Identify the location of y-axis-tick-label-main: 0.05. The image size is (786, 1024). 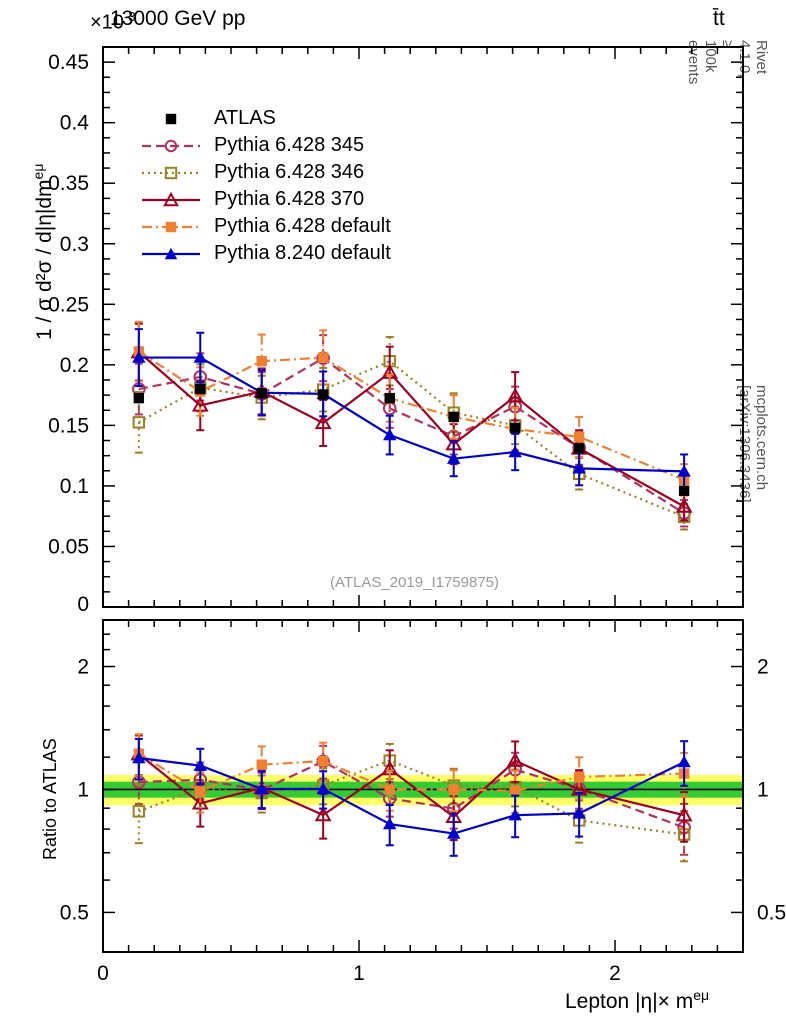
(68, 546).